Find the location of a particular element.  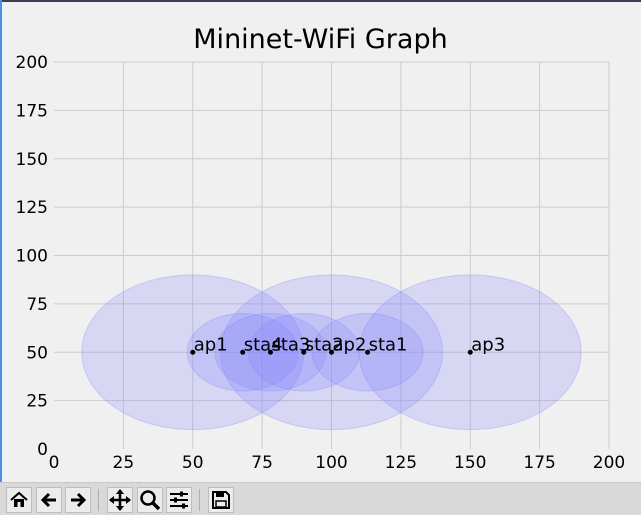

node-label-ap1: ap1 is located at coordinates (211, 344).